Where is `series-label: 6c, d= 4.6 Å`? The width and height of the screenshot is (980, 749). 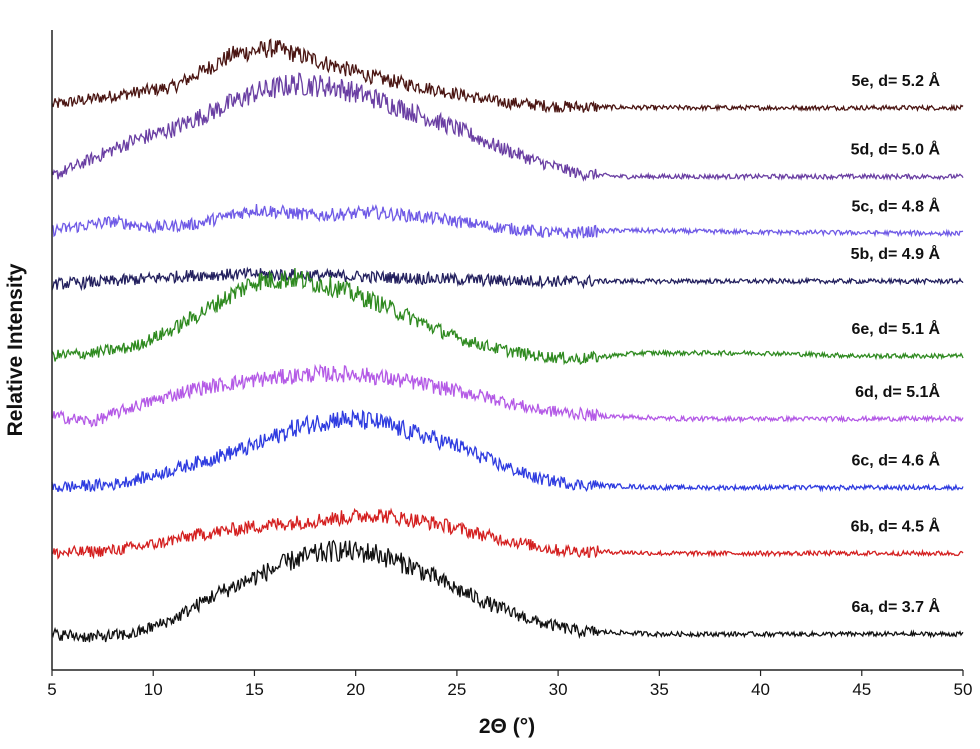 series-label: 6c, d= 4.6 Å is located at coordinates (896, 460).